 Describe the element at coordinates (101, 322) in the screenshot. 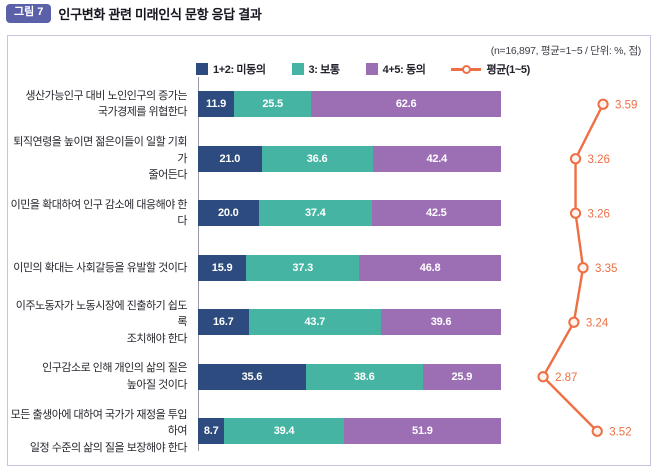

I see `category-label: 이주노동자가 노동시장에 진출하기 쉽도록 조치해야 한다` at that location.